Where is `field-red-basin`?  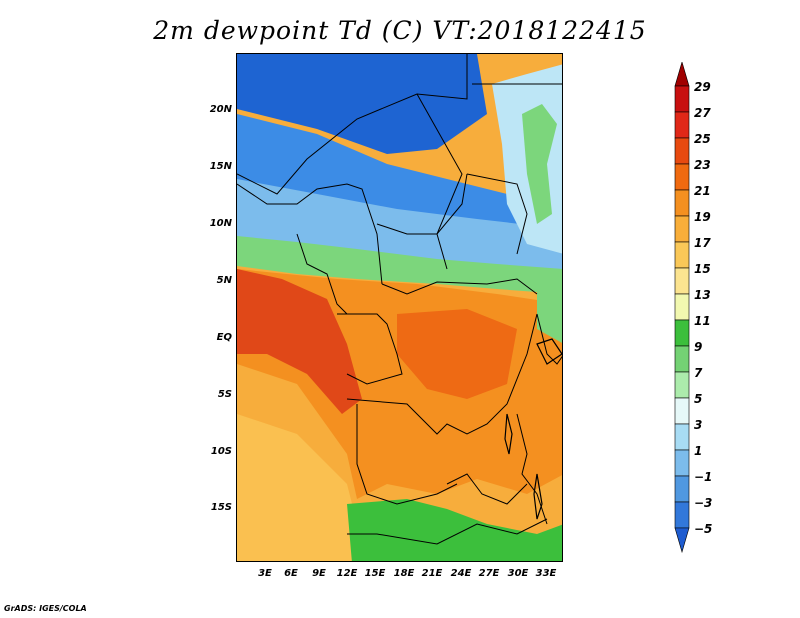 field-red-basin is located at coordinates (457, 354).